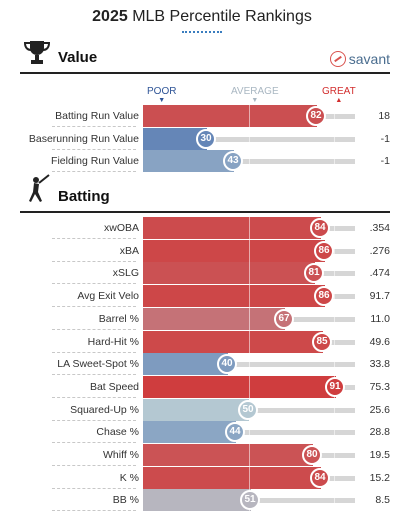 The height and width of the screenshot is (519, 404). I want to click on batting-section-header: Batting, so click(205, 193).